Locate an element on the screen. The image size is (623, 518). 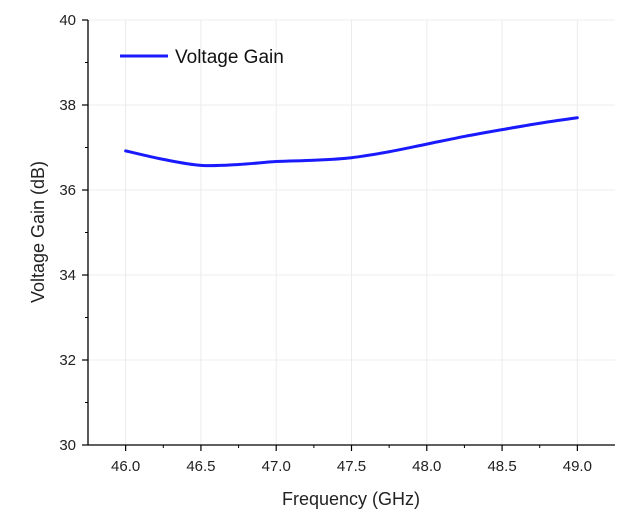
y-tick-label-0: 30 is located at coordinates (67, 445).